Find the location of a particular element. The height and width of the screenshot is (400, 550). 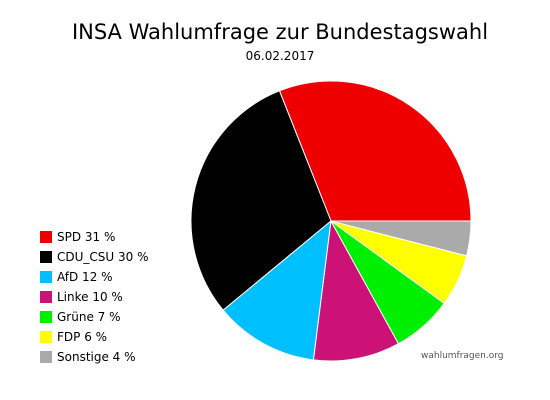

pie-slice-spd is located at coordinates (375, 151).